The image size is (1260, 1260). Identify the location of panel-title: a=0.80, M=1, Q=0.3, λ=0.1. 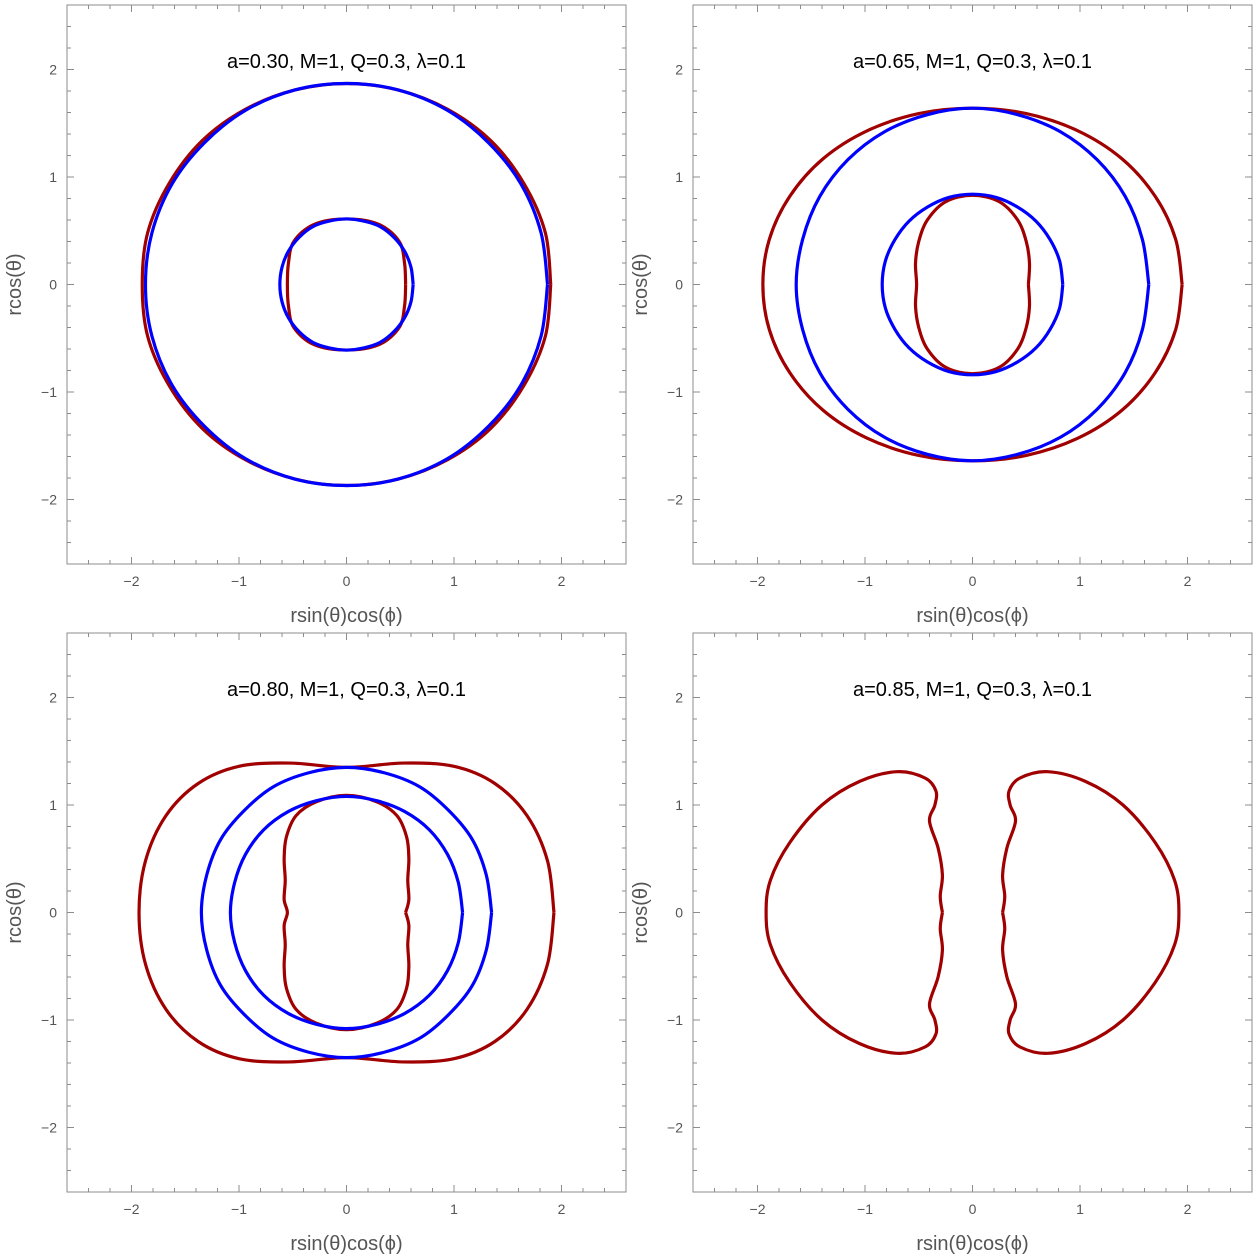
(346, 690).